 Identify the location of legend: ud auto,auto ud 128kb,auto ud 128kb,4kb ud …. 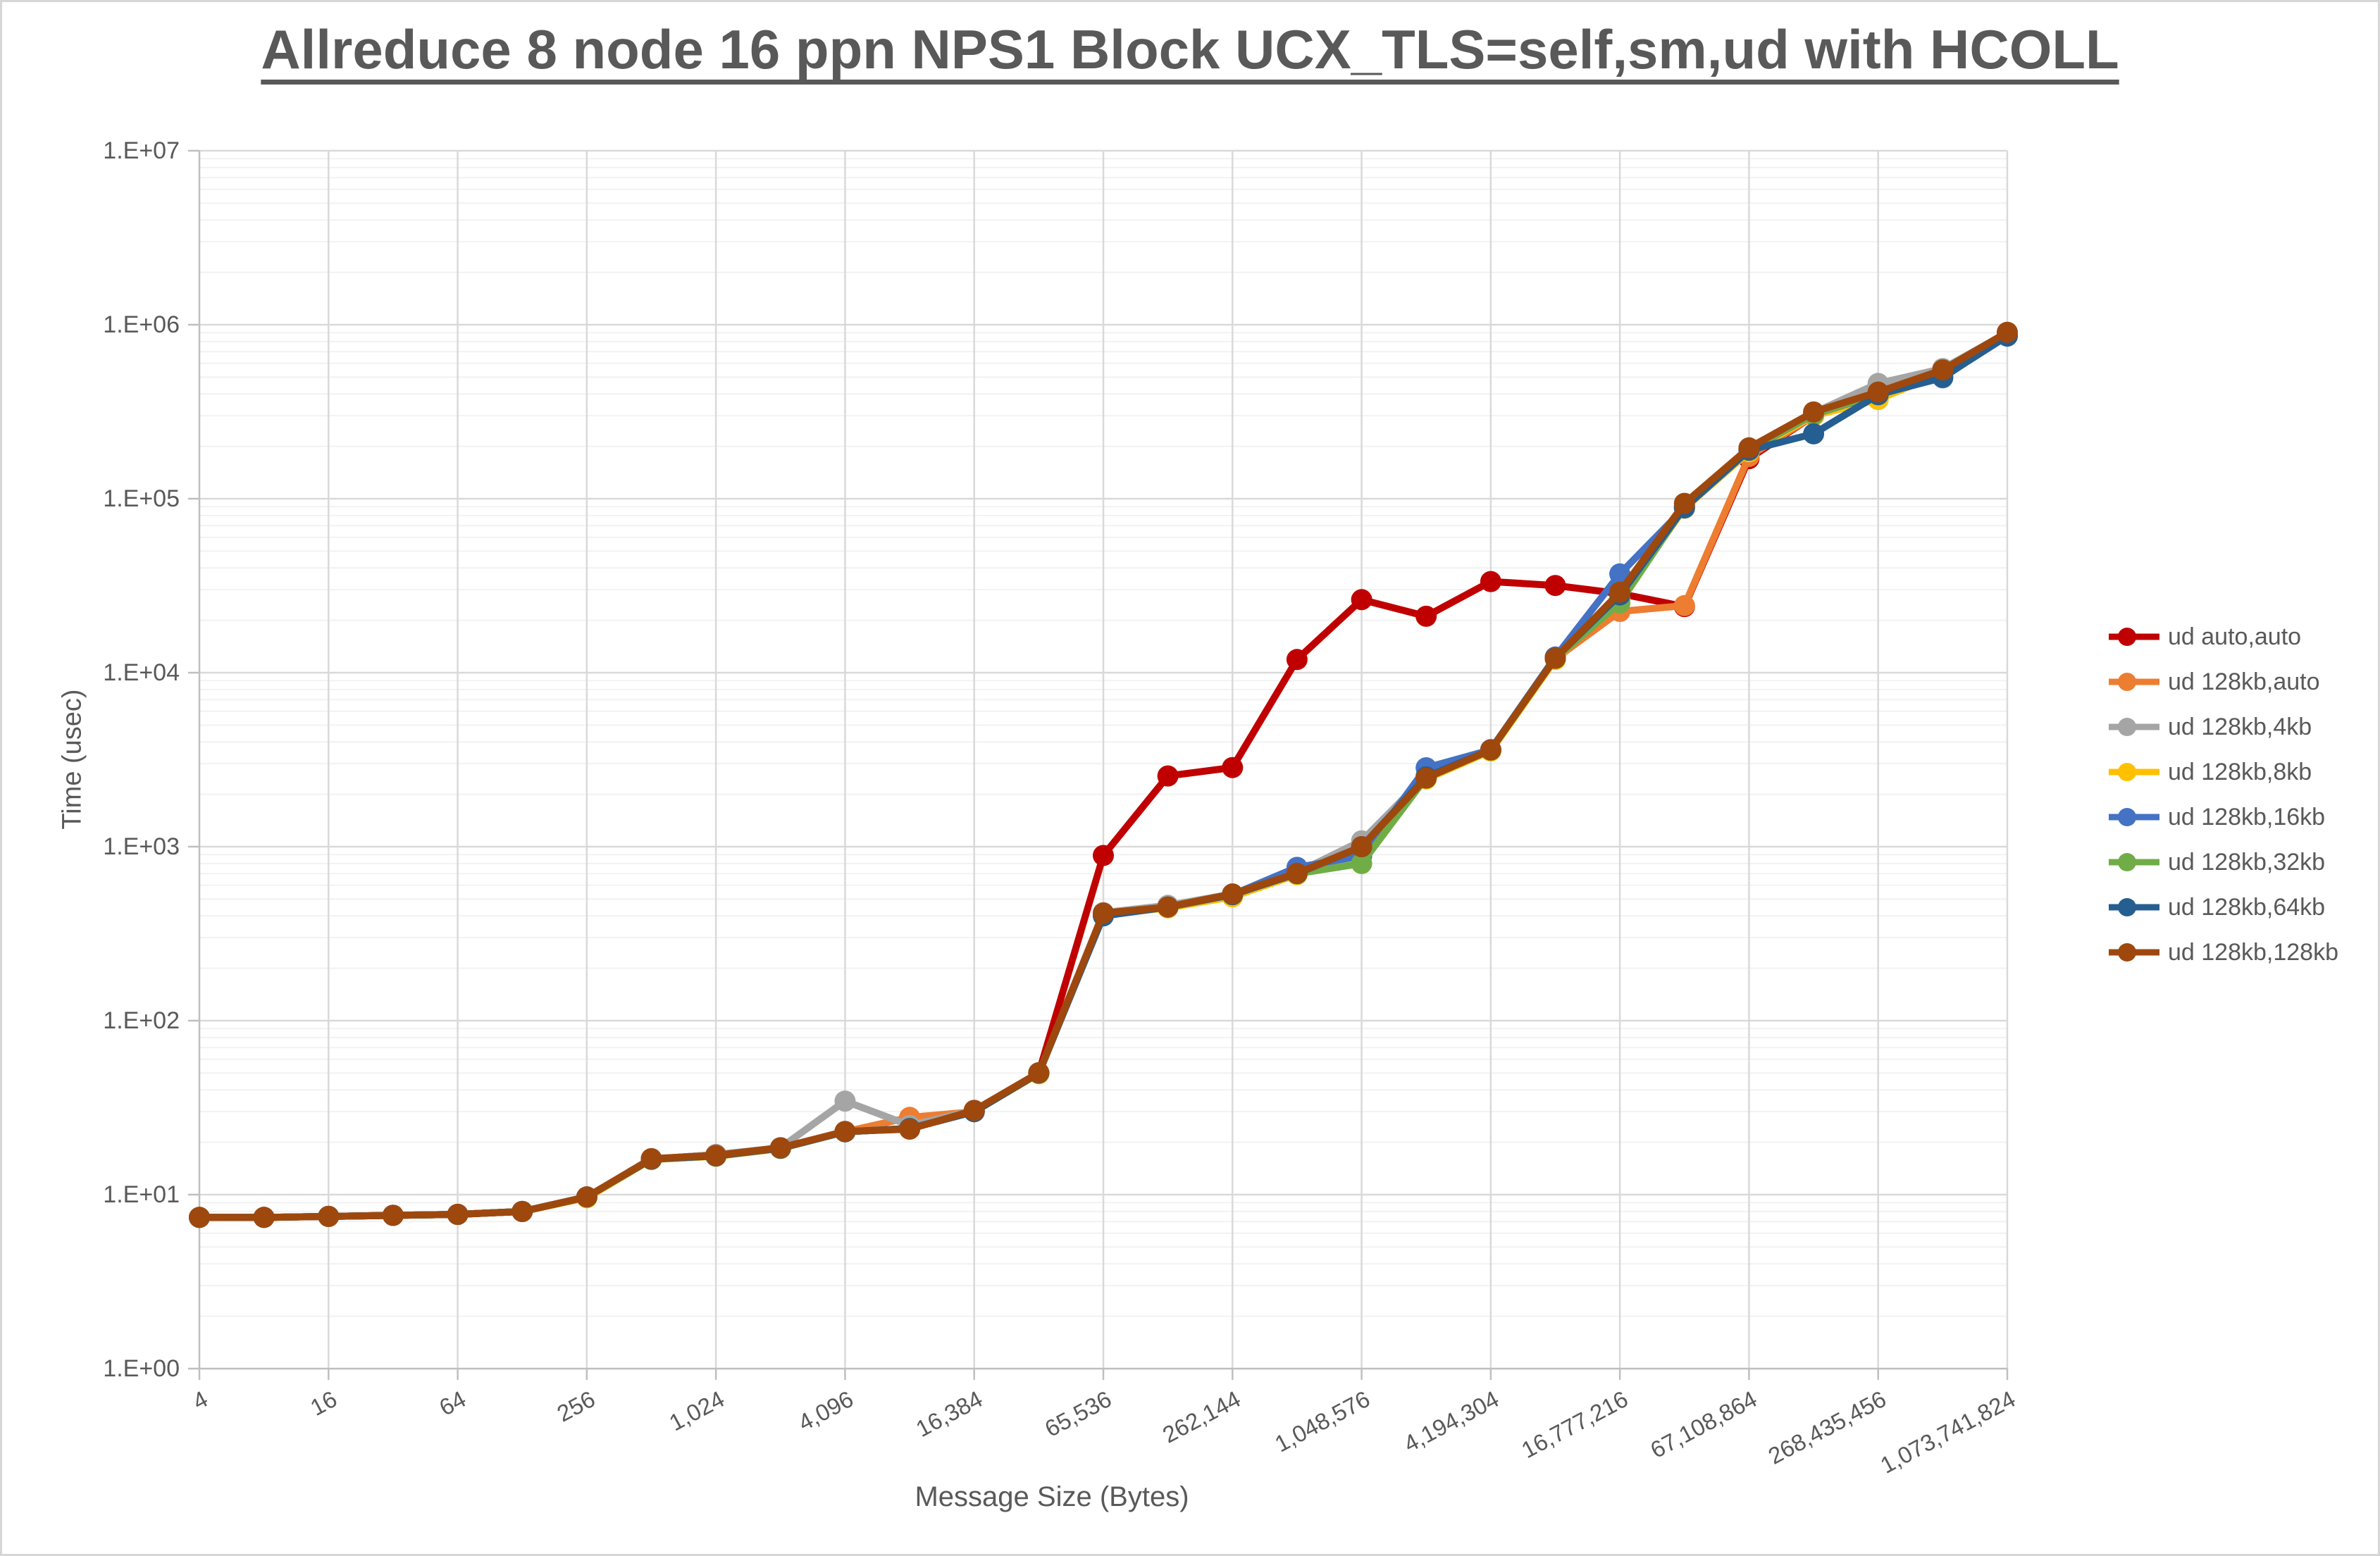
(2222, 794).